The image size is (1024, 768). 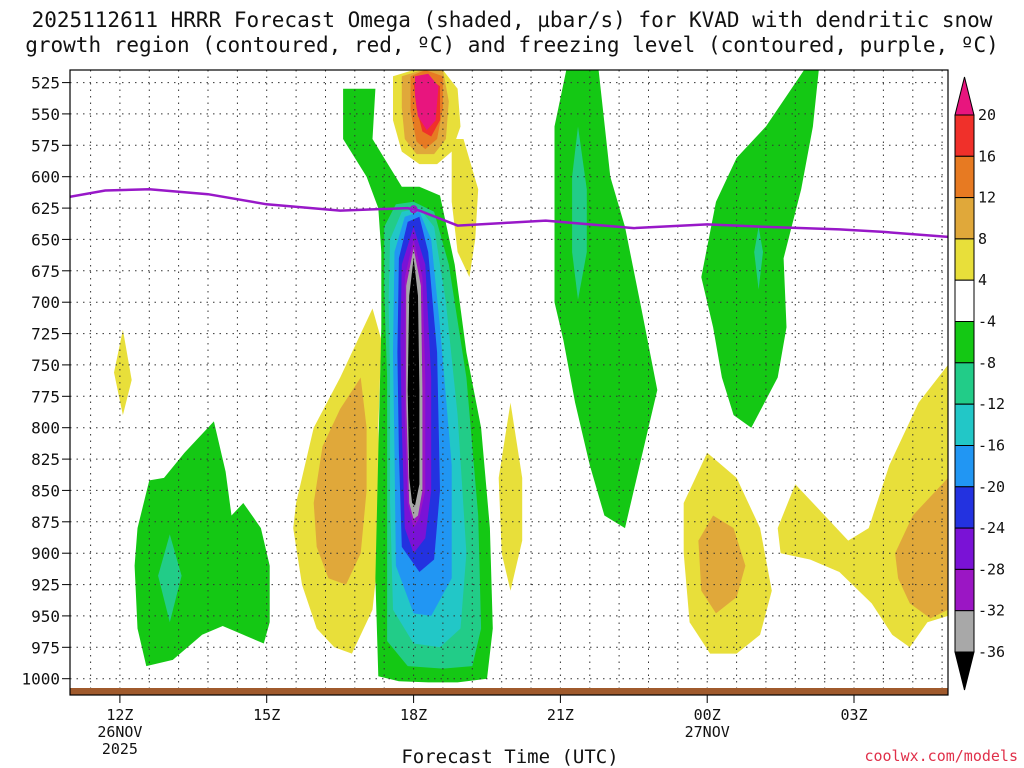 I want to click on colorbar-label-7: -12, so click(x=991, y=404).